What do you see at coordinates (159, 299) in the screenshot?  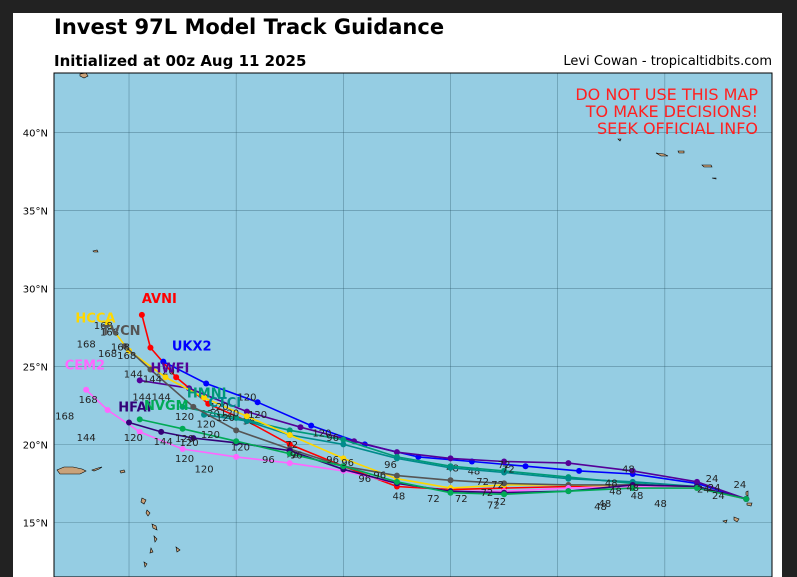 I see `model-label-avni: AVNI` at bounding box center [159, 299].